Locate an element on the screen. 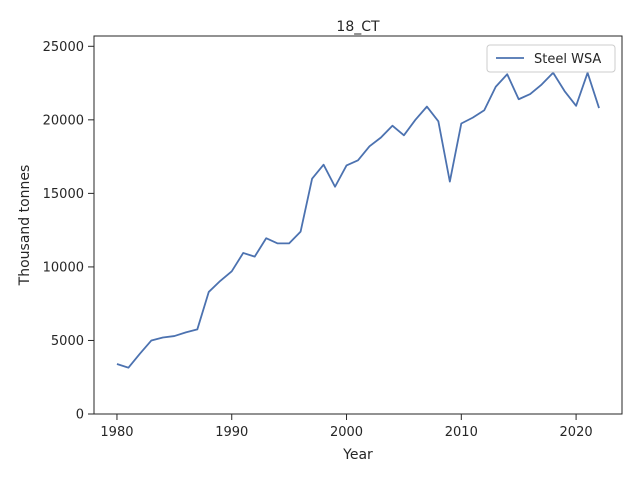  y-tick-label: 15000 is located at coordinates (63, 194).